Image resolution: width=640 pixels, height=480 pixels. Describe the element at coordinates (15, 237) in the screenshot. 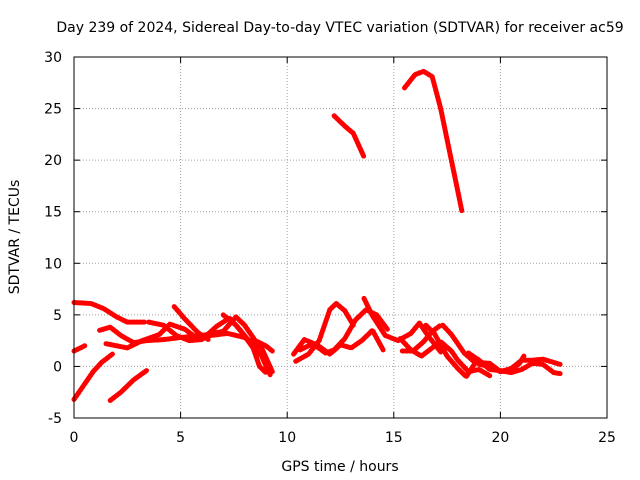

I see `y-axis-title: SDTVAR / TECUs` at that location.